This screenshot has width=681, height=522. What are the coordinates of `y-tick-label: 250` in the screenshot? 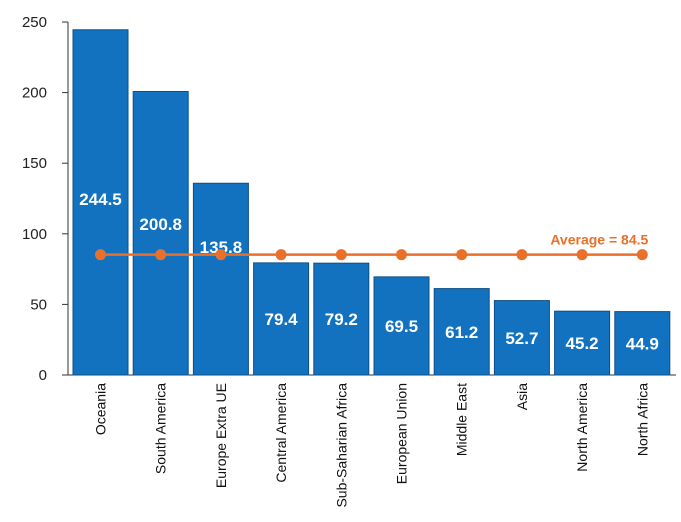 It's located at (34, 22).